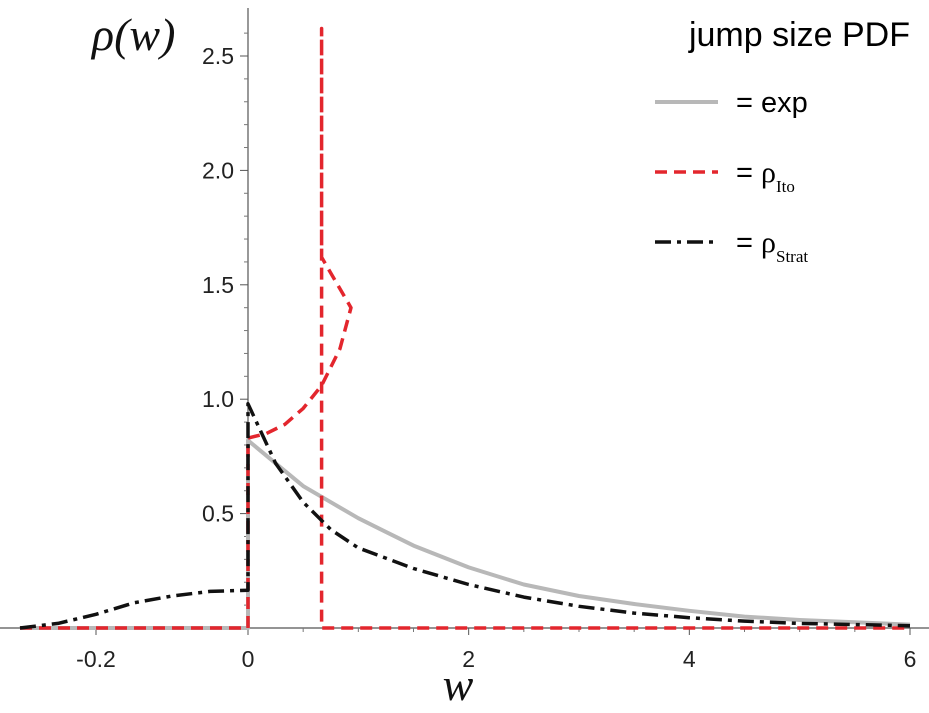 The image size is (929, 713). I want to click on x-tick-label: -0.2, so click(96, 659).